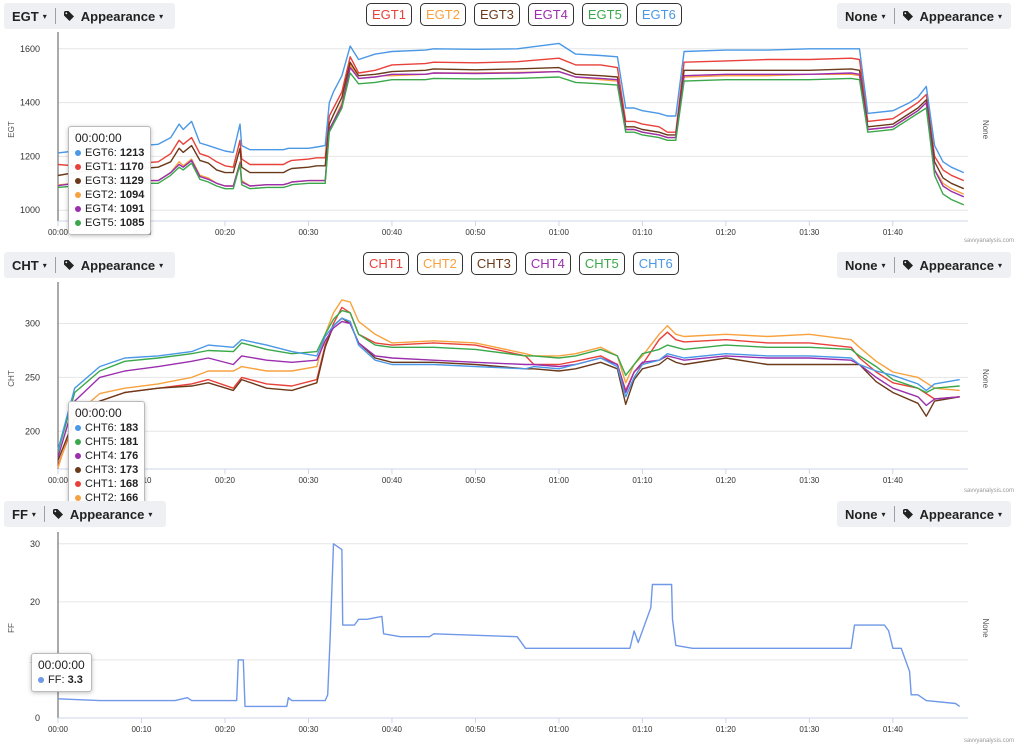 The height and width of the screenshot is (747, 1024). What do you see at coordinates (129, 442) in the screenshot?
I see `tooltip-series-value: 181` at bounding box center [129, 442].